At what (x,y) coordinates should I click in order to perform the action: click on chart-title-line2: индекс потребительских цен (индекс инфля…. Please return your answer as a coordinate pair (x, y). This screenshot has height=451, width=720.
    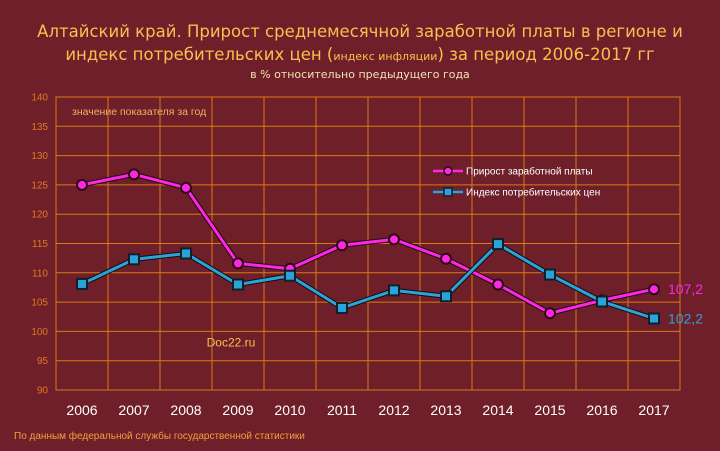
    Looking at the image, I should click on (360, 54).